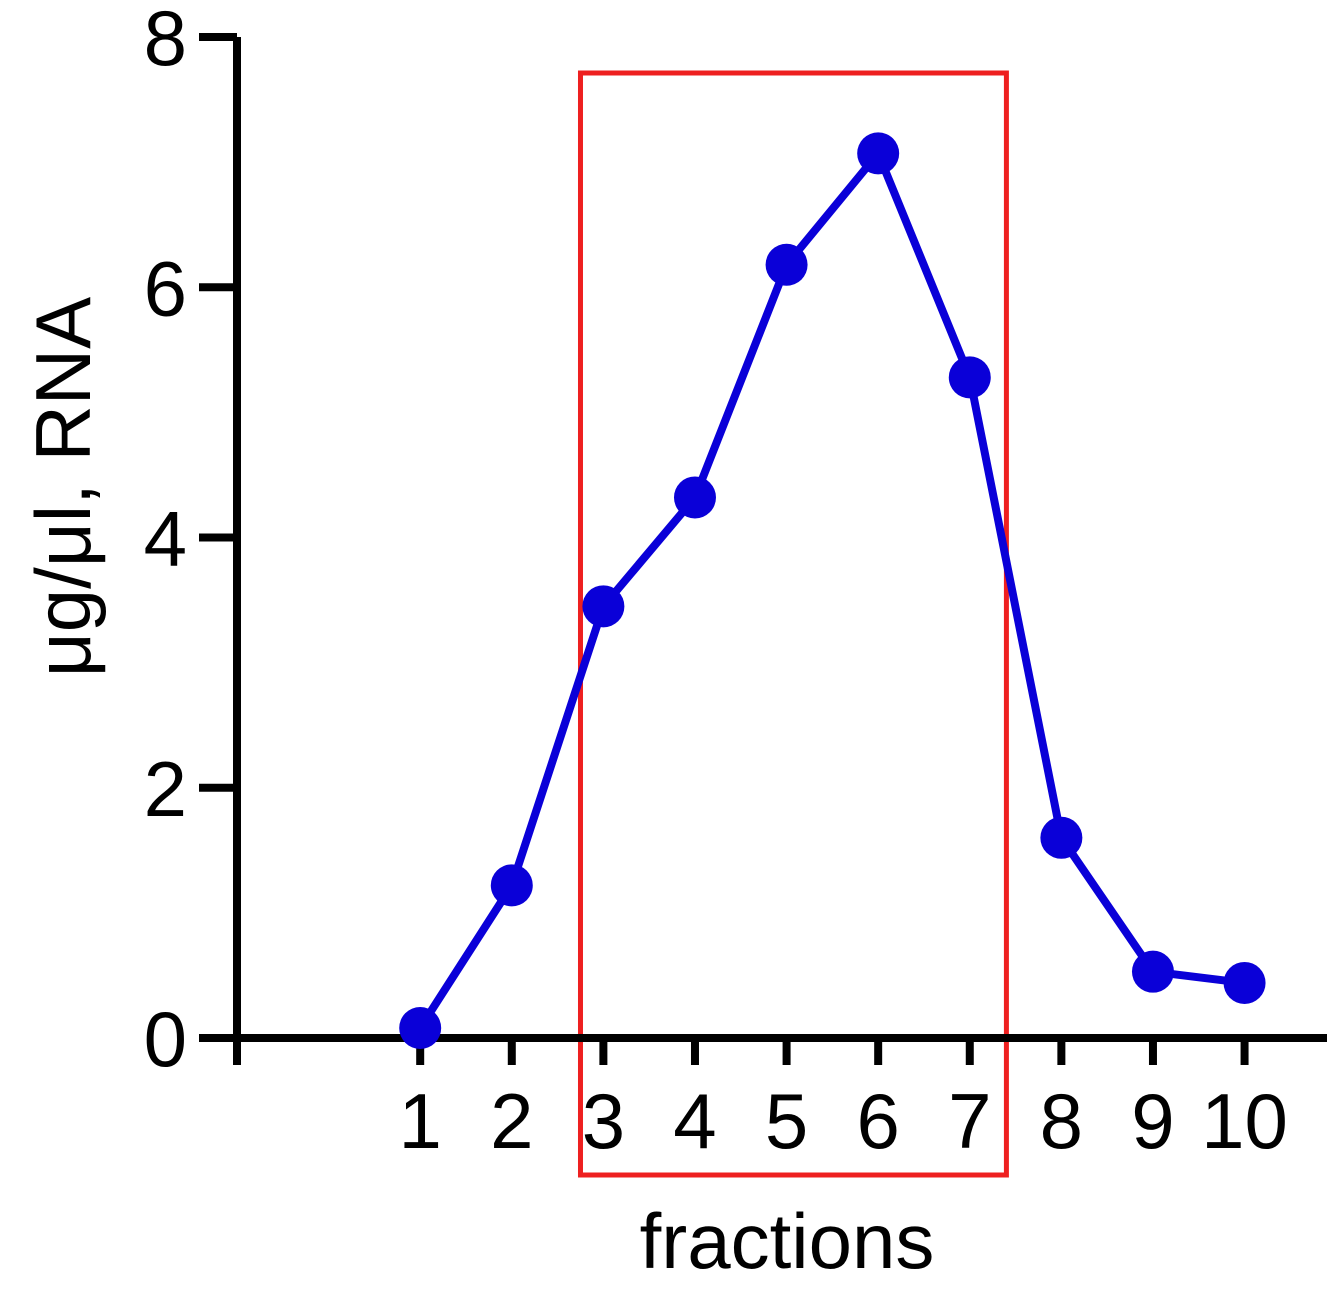 The width and height of the screenshot is (1327, 1290). What do you see at coordinates (1061, 1121) in the screenshot?
I see `x-tick-label: 8` at bounding box center [1061, 1121].